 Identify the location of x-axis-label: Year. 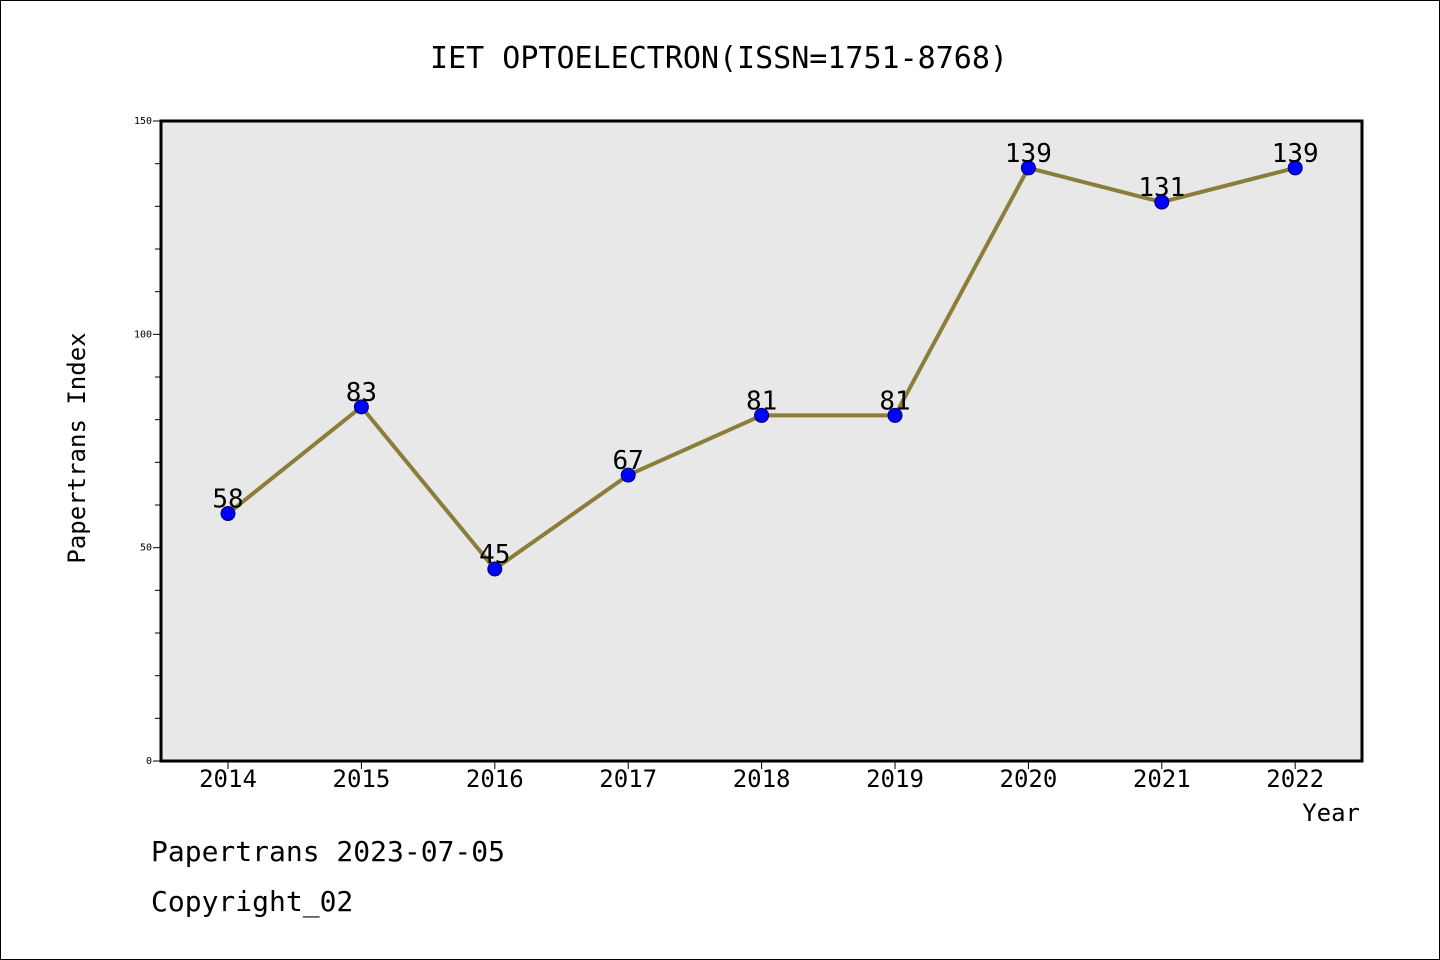
(1331, 813).